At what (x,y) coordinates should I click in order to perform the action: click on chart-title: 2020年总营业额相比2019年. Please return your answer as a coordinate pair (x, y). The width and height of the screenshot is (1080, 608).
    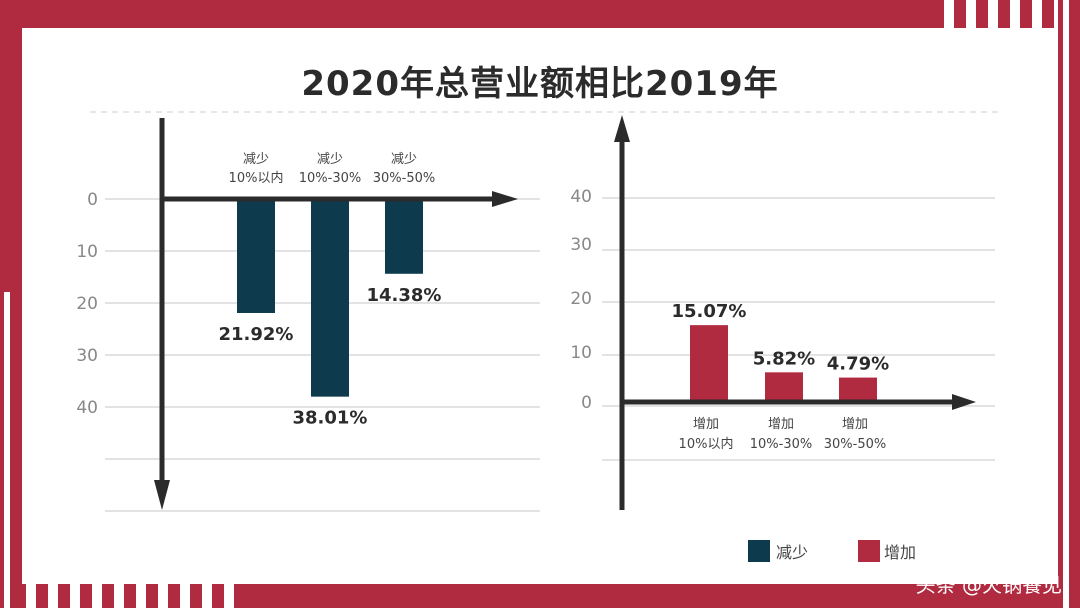
    Looking at the image, I should click on (540, 84).